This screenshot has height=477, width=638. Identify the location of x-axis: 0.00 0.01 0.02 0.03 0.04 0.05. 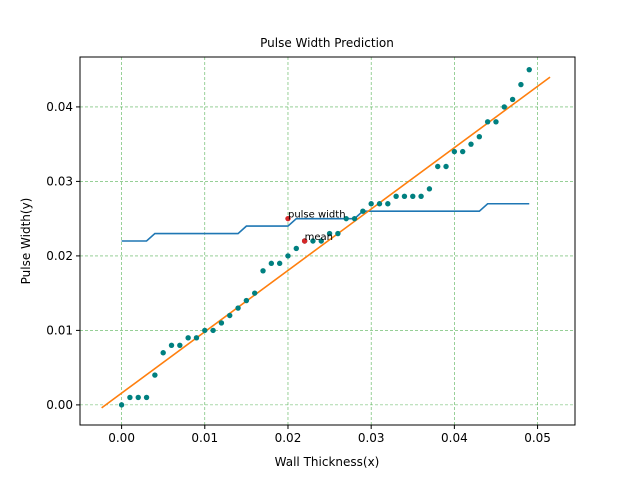
(329, 435).